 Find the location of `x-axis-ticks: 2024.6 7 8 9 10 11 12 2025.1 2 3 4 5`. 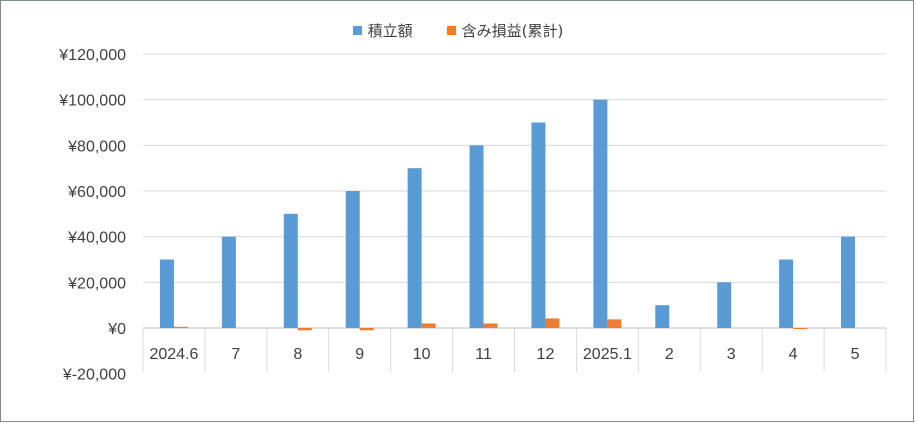

x-axis-ticks: 2024.6 7 8 9 10 11 12 2025.1 2 3 4 5 is located at coordinates (504, 354).